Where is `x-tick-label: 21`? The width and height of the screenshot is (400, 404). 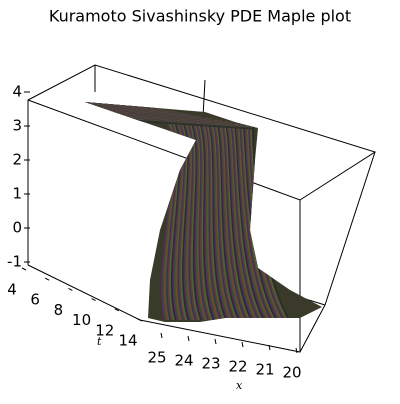
x-tick-label: 21 is located at coordinates (264, 370).